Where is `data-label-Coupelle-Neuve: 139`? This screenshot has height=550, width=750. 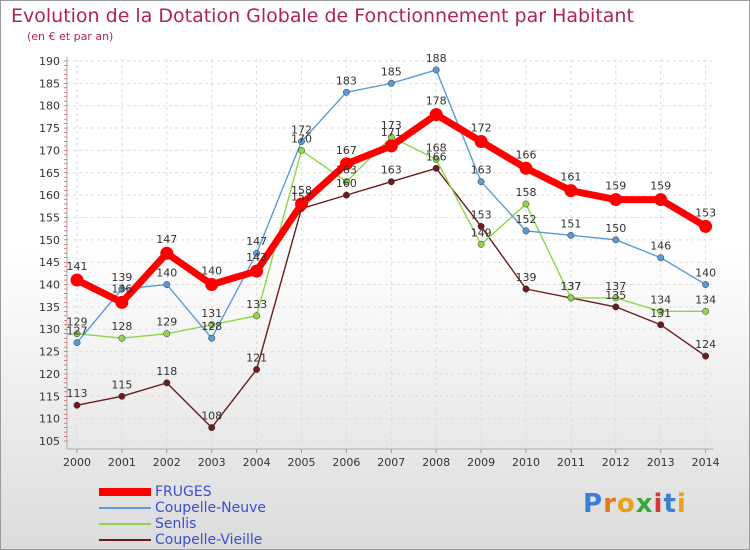
data-label-Coupelle-Neuve: 139 is located at coordinates (121, 277).